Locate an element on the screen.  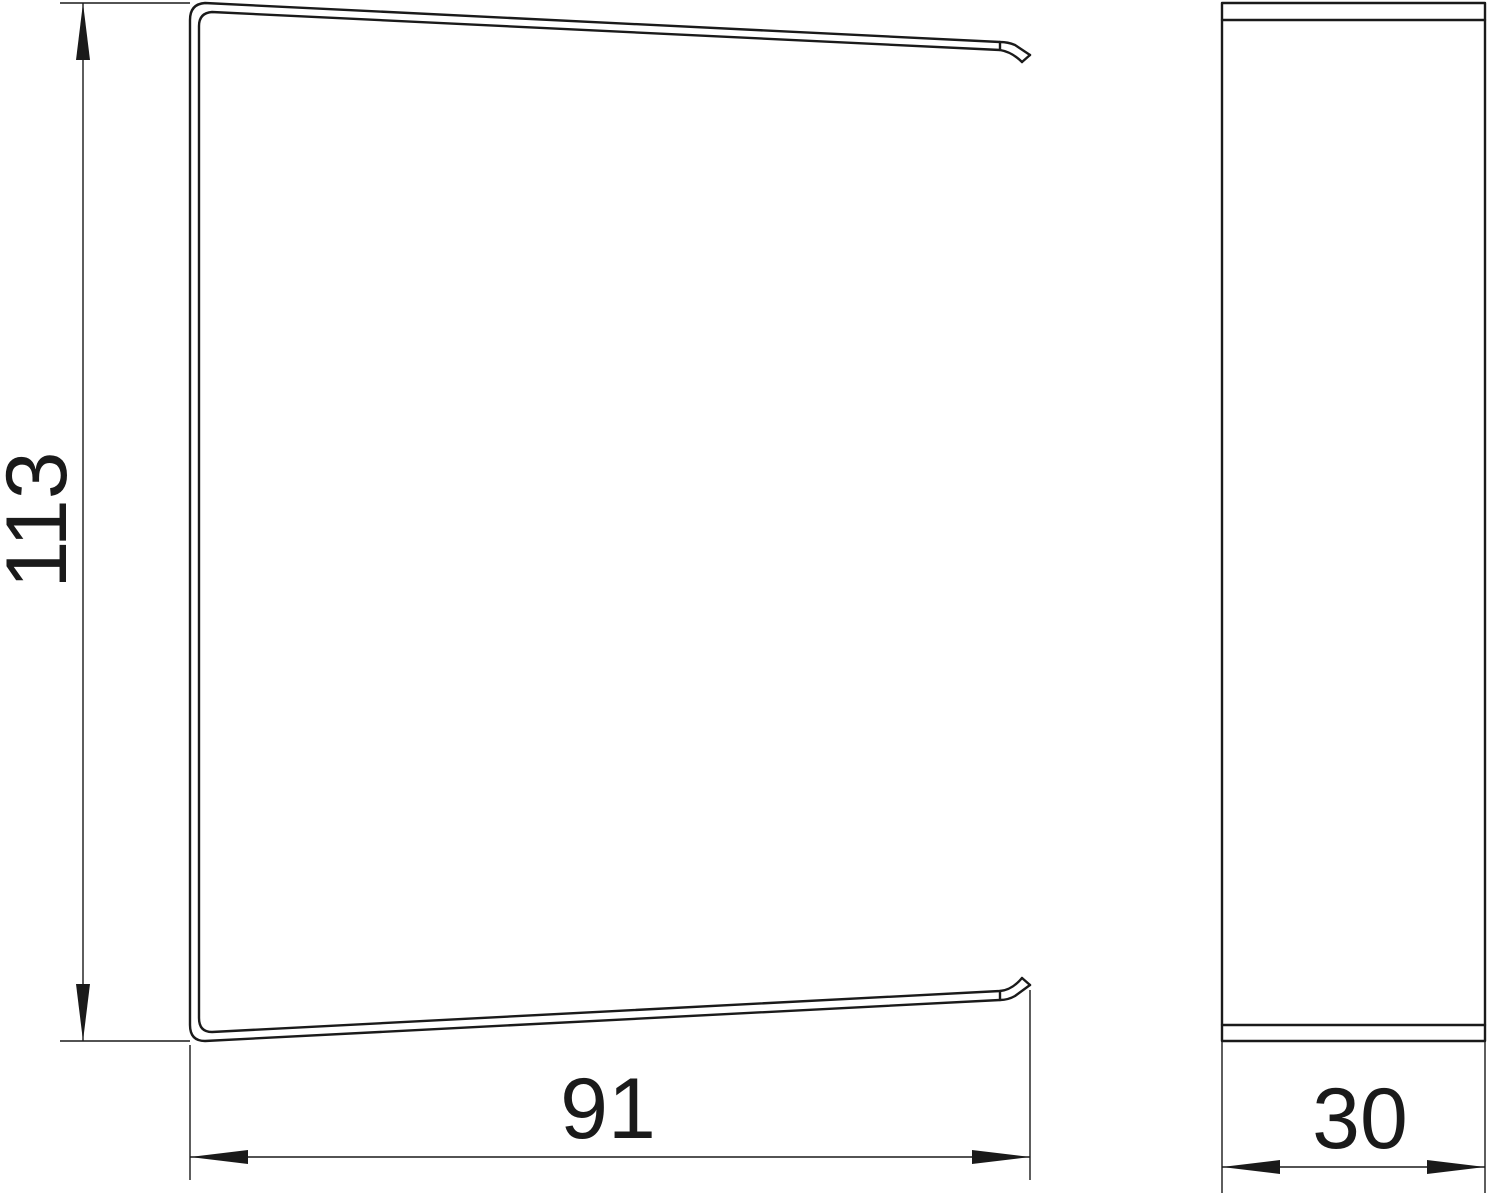
height-label: 113 is located at coordinates (42, 519).